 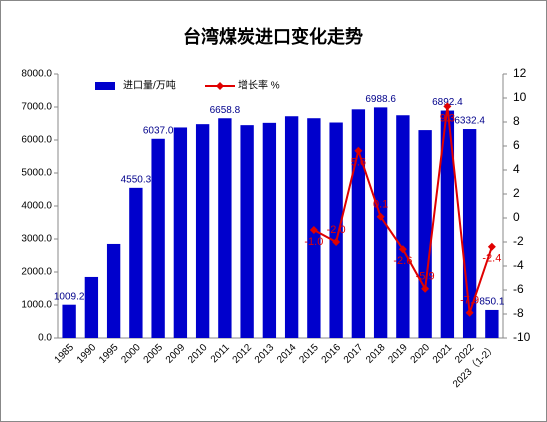 I want to click on y-tick-label: 2000.0, so click(x=36, y=272).